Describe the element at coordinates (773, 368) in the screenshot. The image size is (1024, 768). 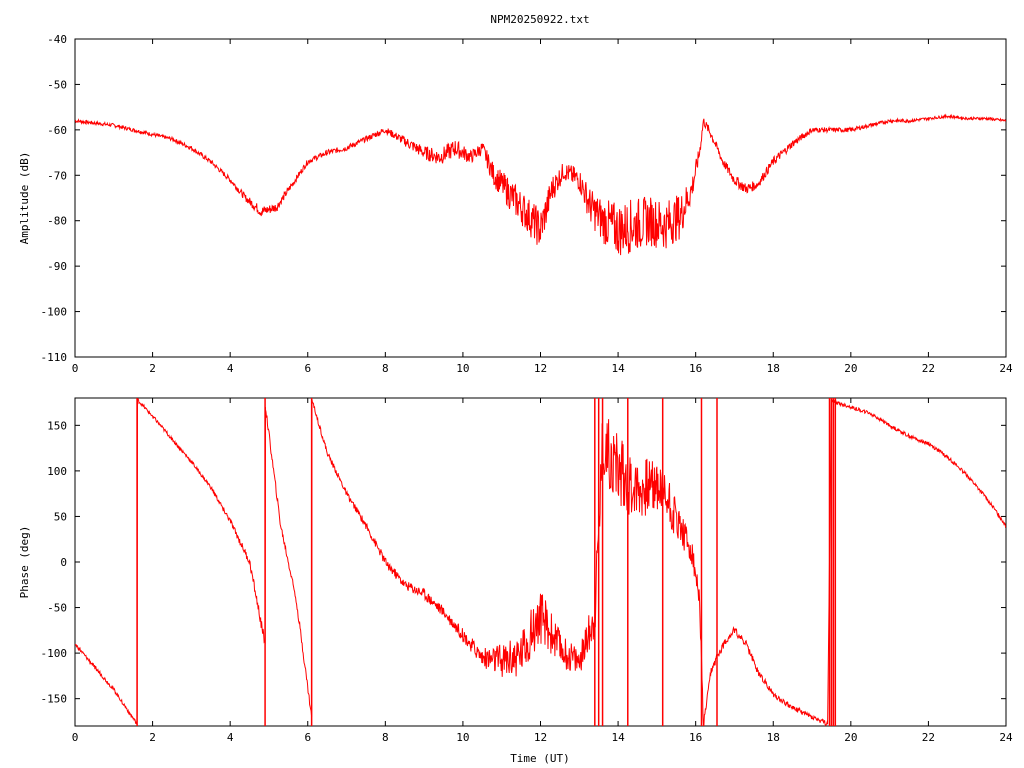
I see `panel1-x-tick-label: 18` at that location.